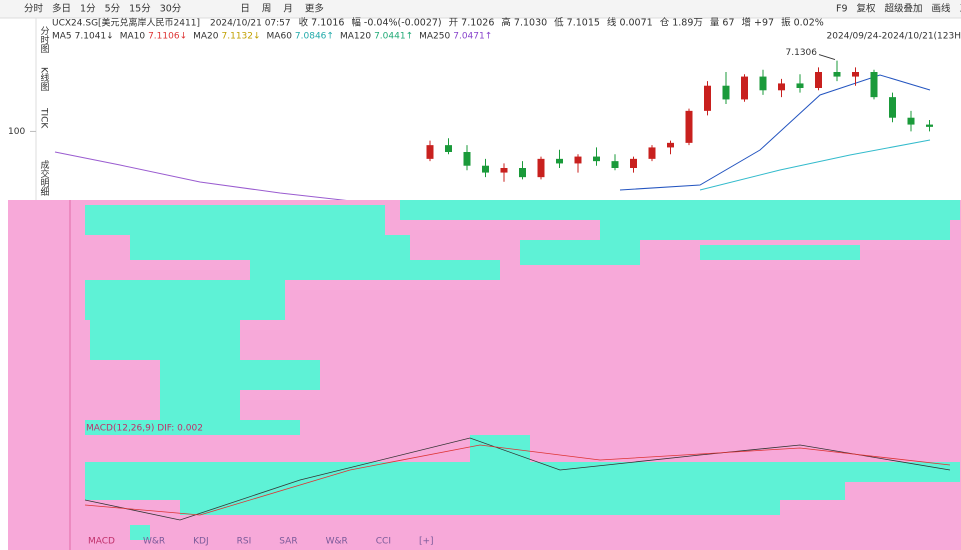  Describe the element at coordinates (44, 40) in the screenshot. I see `side-tab: 分时图` at that location.